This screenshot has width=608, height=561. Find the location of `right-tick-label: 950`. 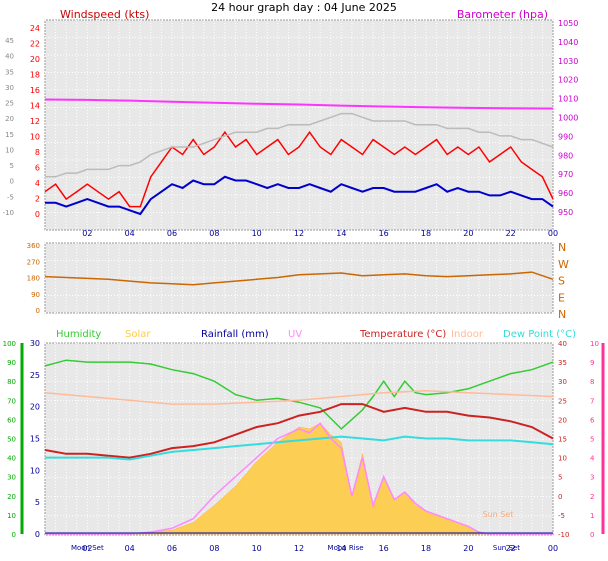

right-tick-label: 950 is located at coordinates (565, 212).